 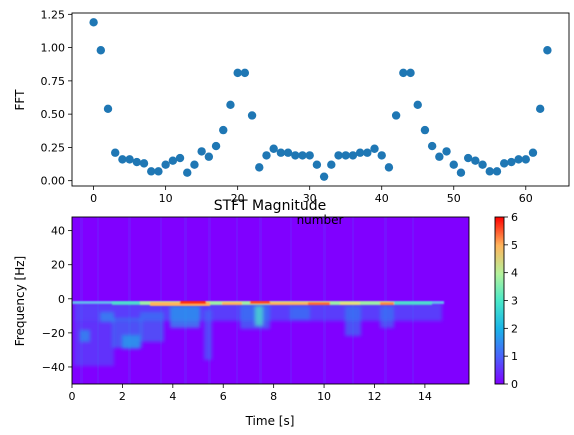 What do you see at coordinates (56, 98) in the screenshot?
I see `scatter-y-ticks: 0.00 0.25 0.50 0.75 1.00 1.25` at bounding box center [56, 98].